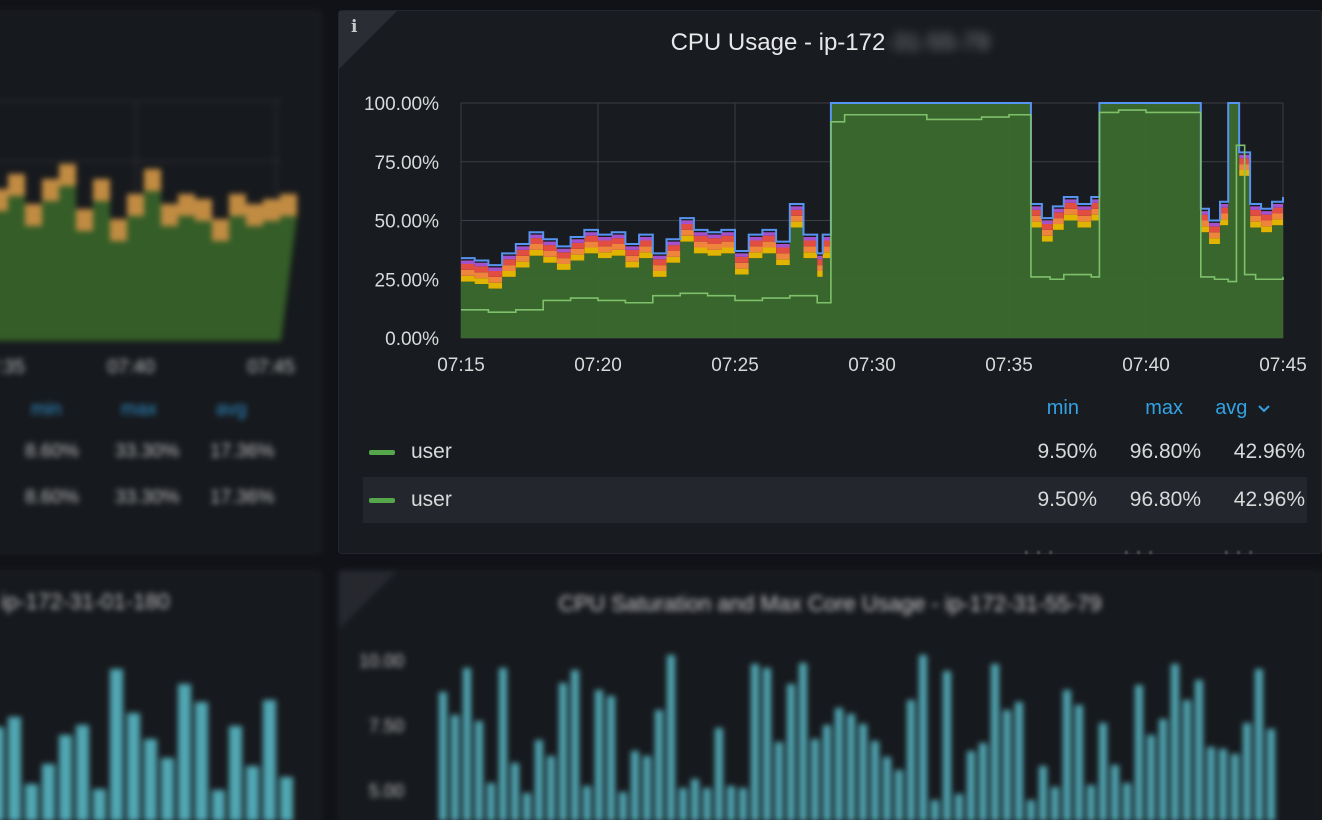 The height and width of the screenshot is (820, 1322). I want to click on left-legend-header: max, so click(139, 409).